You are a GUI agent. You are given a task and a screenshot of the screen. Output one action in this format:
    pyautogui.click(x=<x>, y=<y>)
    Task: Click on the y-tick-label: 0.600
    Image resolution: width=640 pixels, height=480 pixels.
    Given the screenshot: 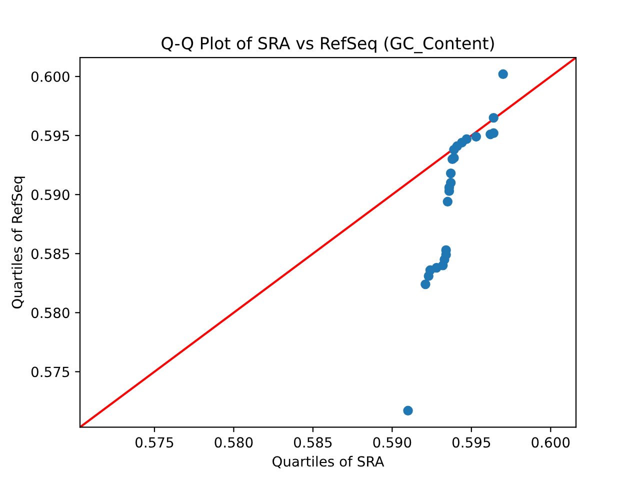 What is the action you would take?
    pyautogui.click(x=50, y=76)
    